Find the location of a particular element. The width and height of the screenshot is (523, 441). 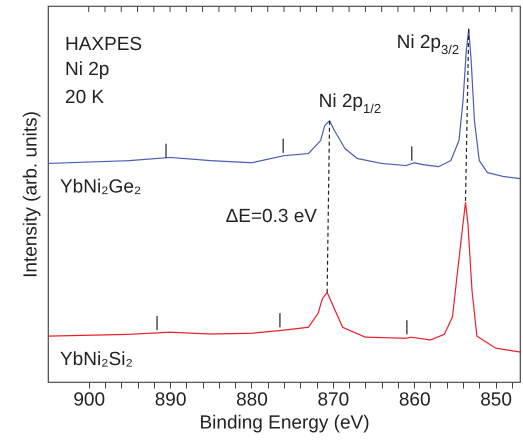

annotation: Ni 2p is located at coordinates (87, 69).